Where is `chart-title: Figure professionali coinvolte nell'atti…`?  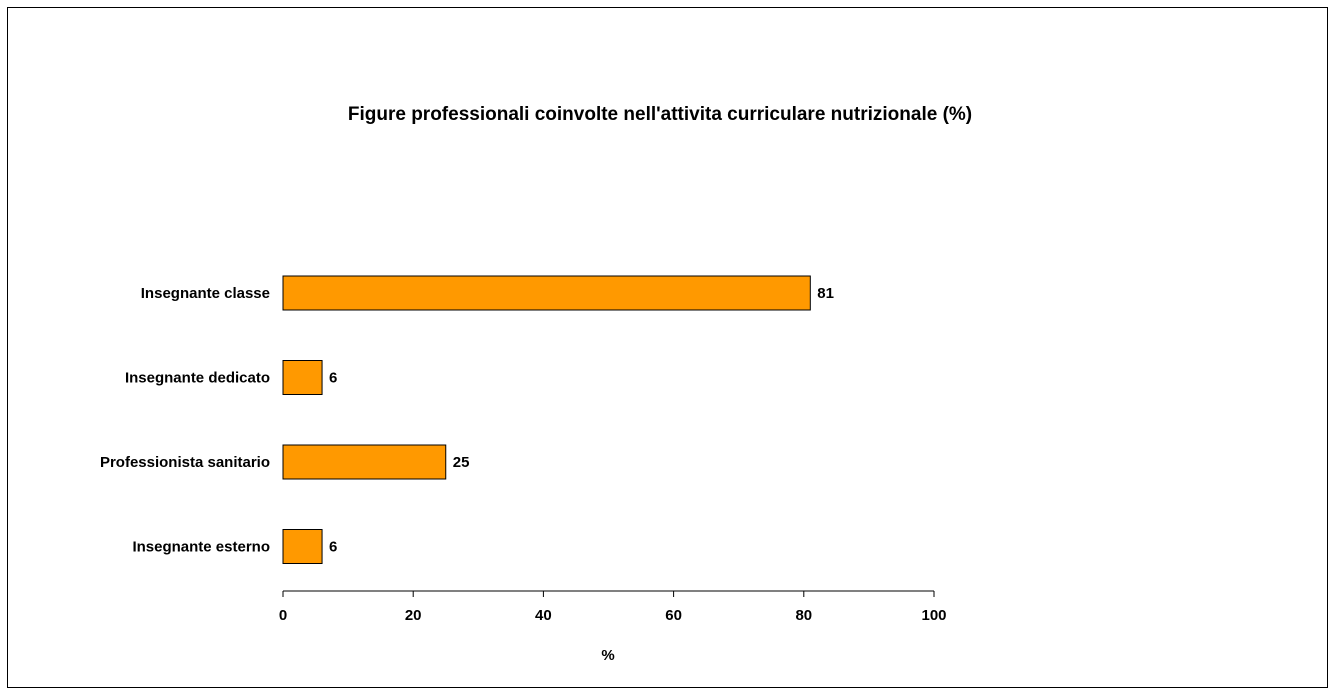
chart-title: Figure professionali coinvolte nell'atti… is located at coordinates (660, 114).